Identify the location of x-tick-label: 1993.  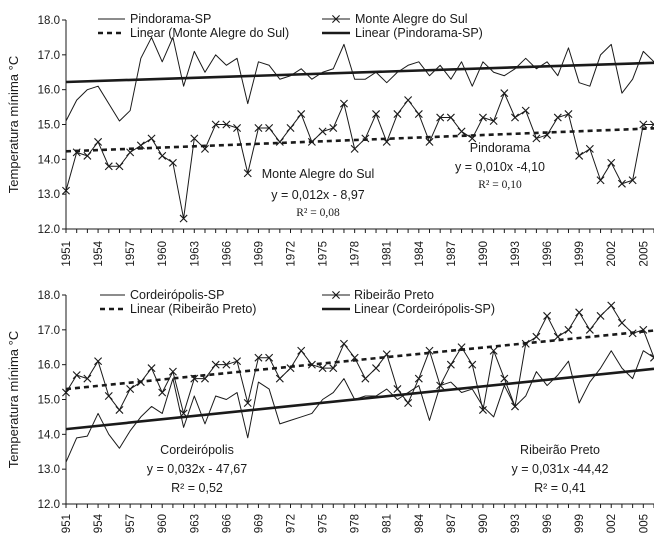
(516, 254).